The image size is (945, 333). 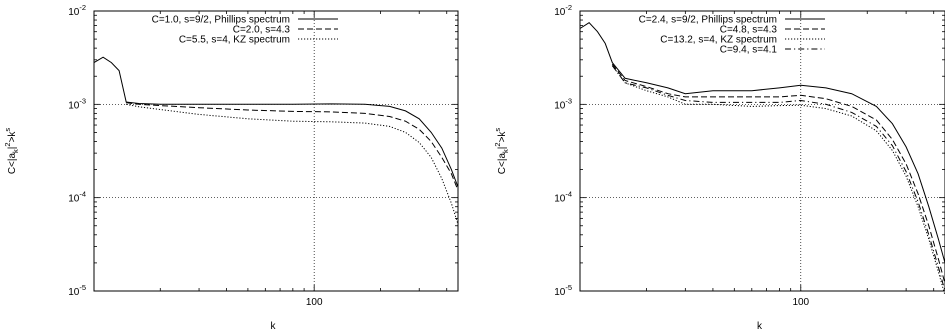 What do you see at coordinates (234, 40) in the screenshot?
I see `legend-label-2: C=5.5, s=4, KZ spectrum` at bounding box center [234, 40].